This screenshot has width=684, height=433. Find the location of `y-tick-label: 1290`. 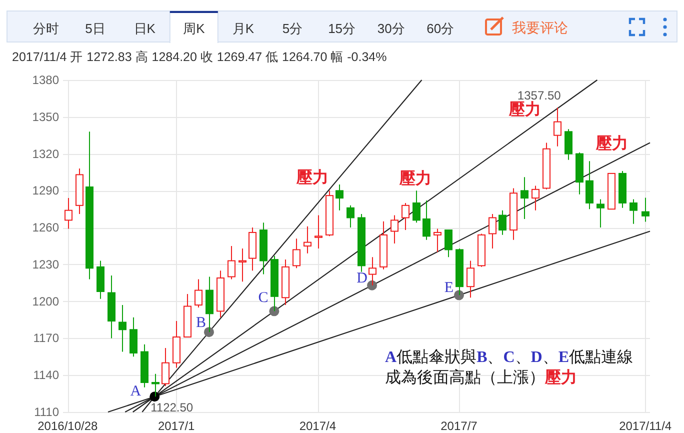

y-tick-label: 1290 is located at coordinates (46, 191).